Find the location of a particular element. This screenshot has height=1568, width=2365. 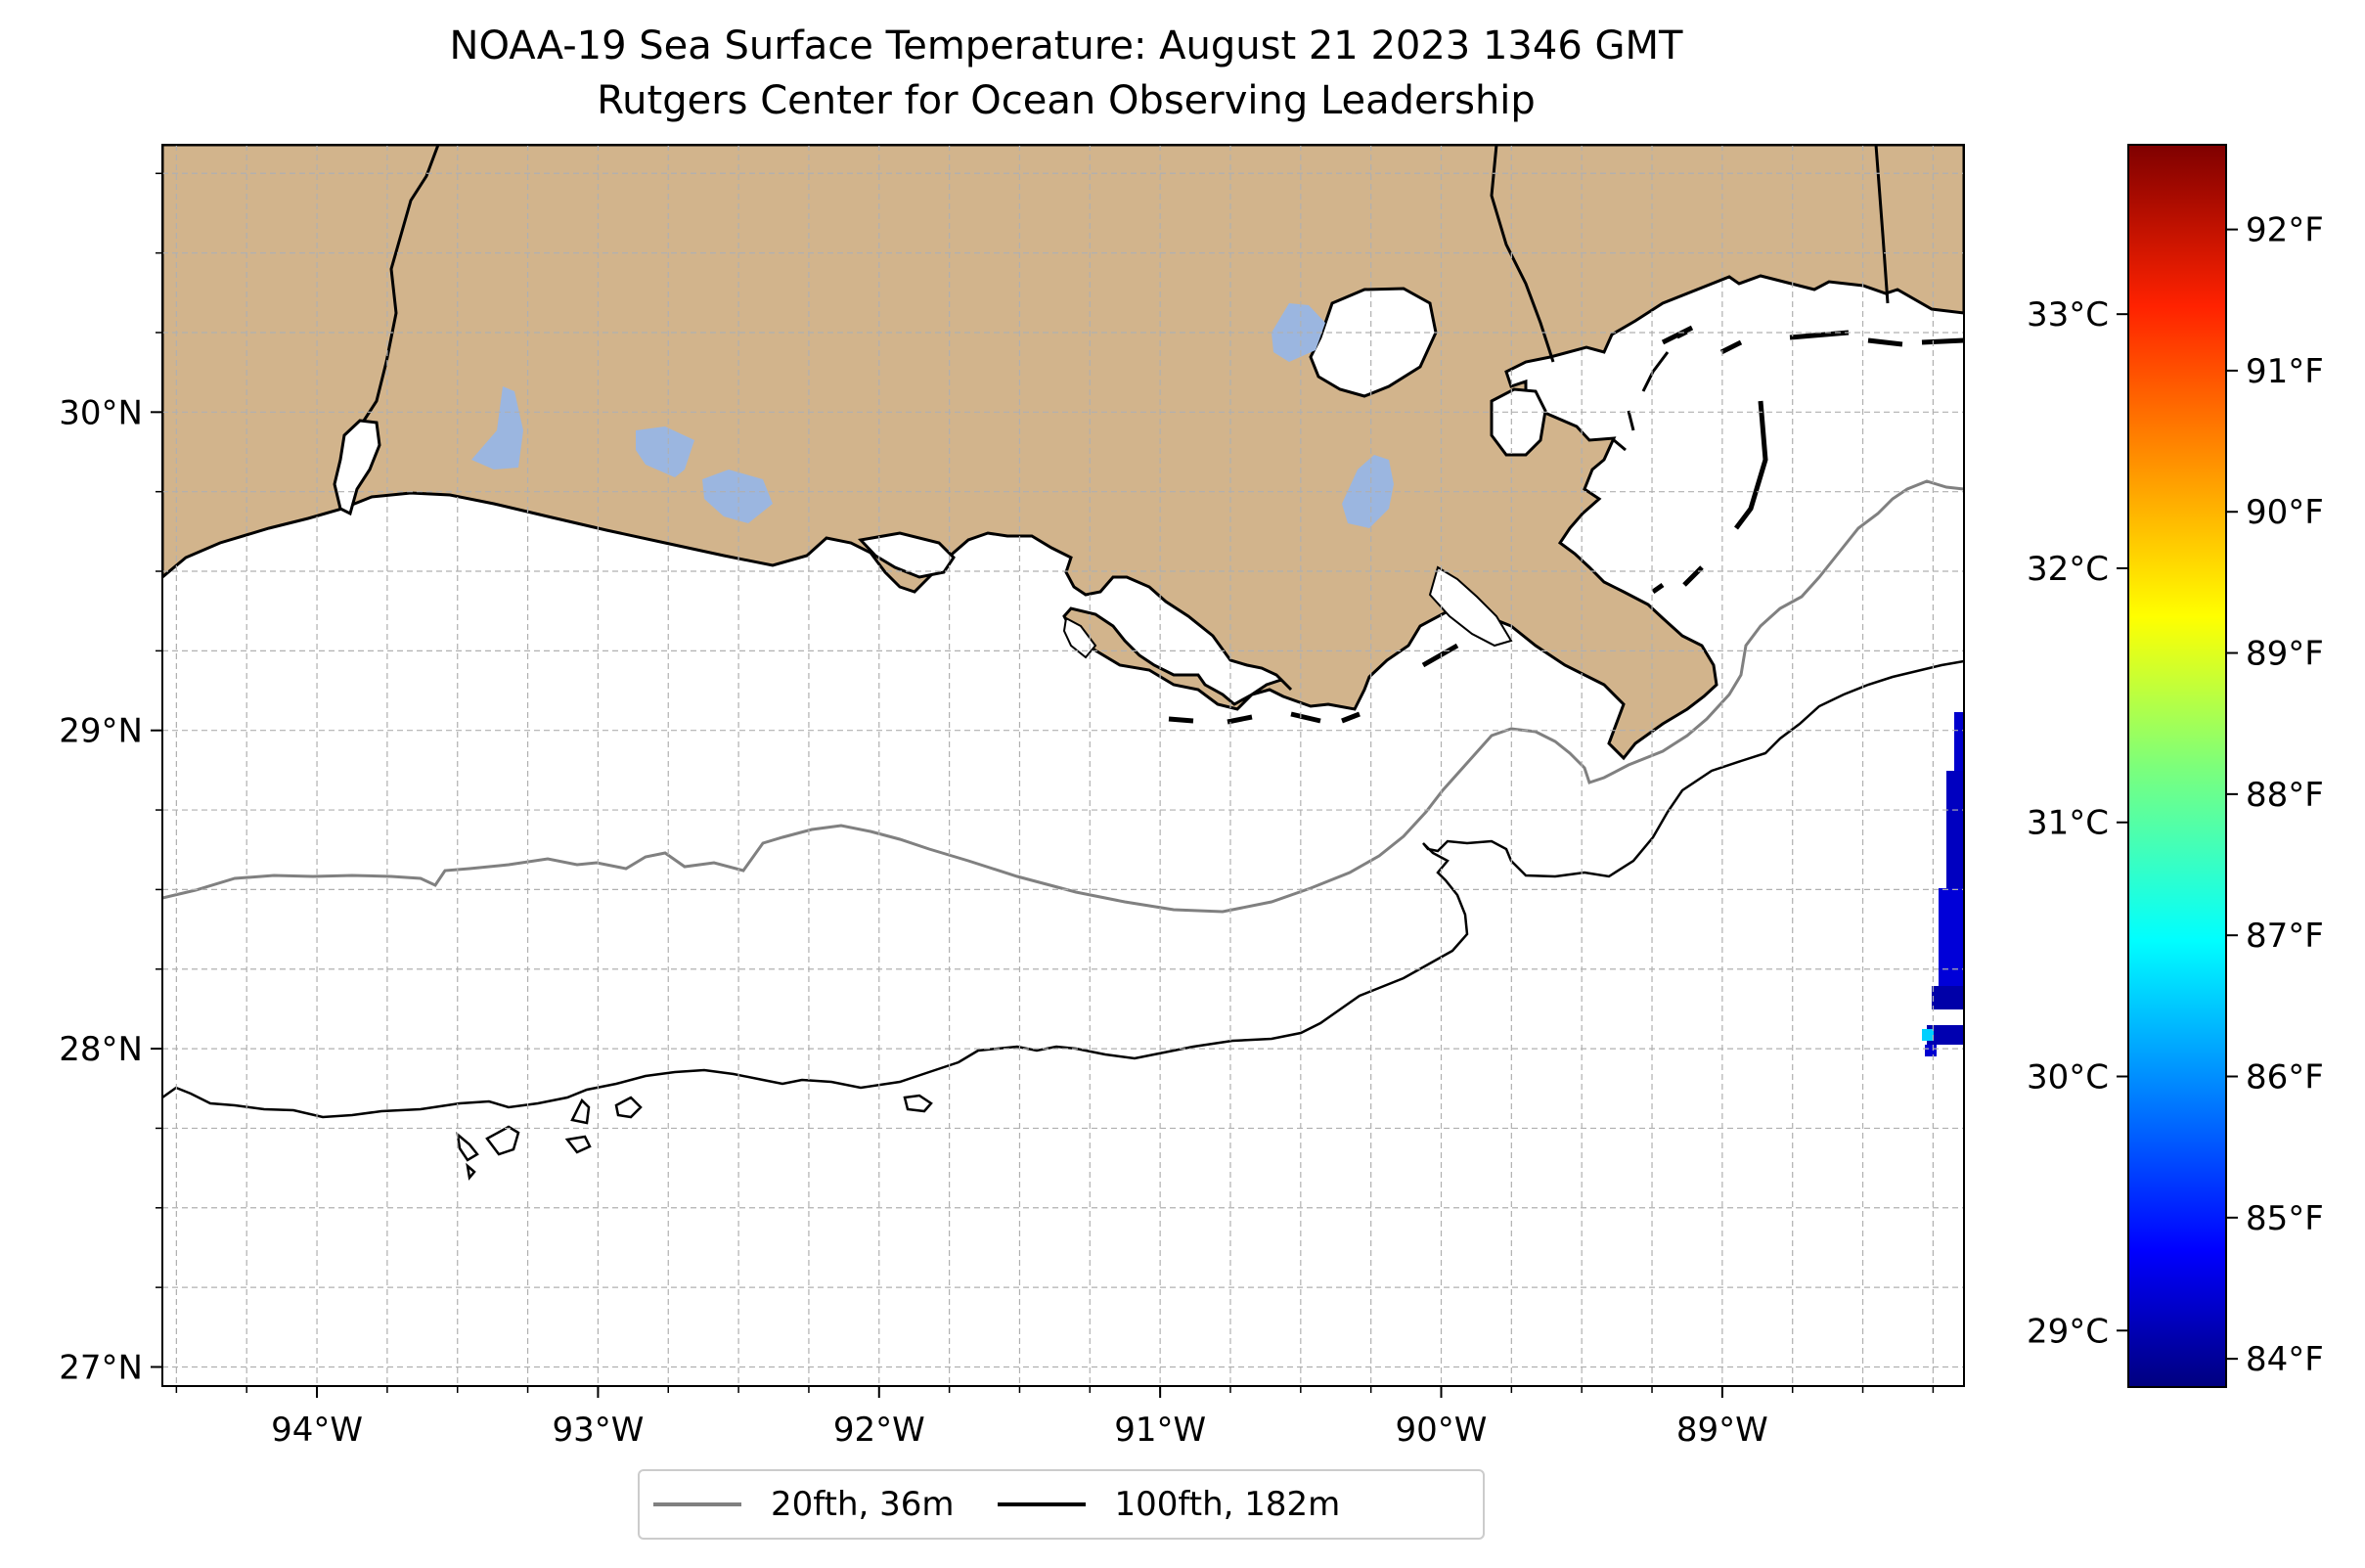

colorbar-c-label: 30°C is located at coordinates (2068, 1078).